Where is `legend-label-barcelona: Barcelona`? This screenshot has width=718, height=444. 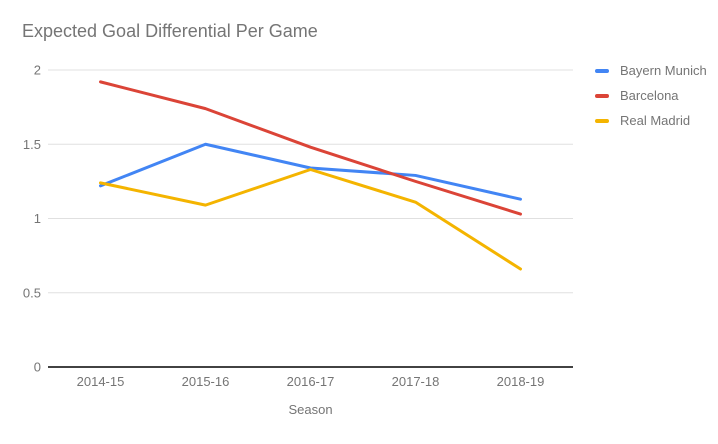 legend-label-barcelona: Barcelona is located at coordinates (649, 95).